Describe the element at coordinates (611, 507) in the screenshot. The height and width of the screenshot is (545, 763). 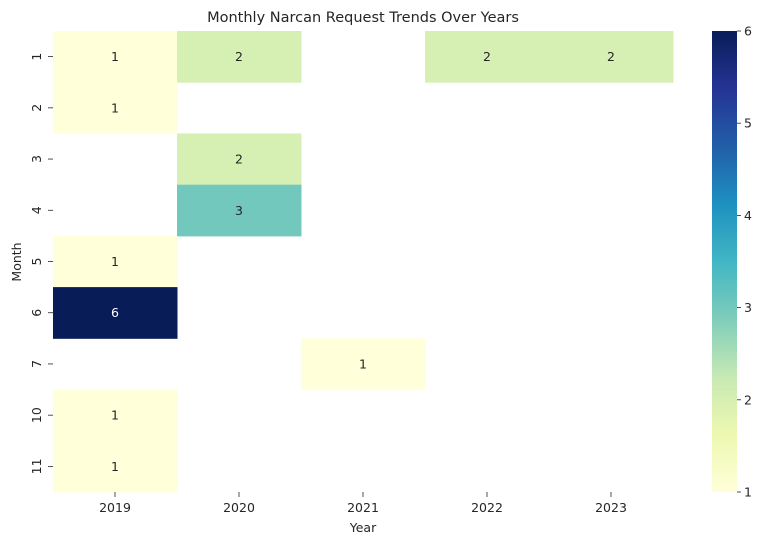
I see `x-tick-label: 2023` at that location.